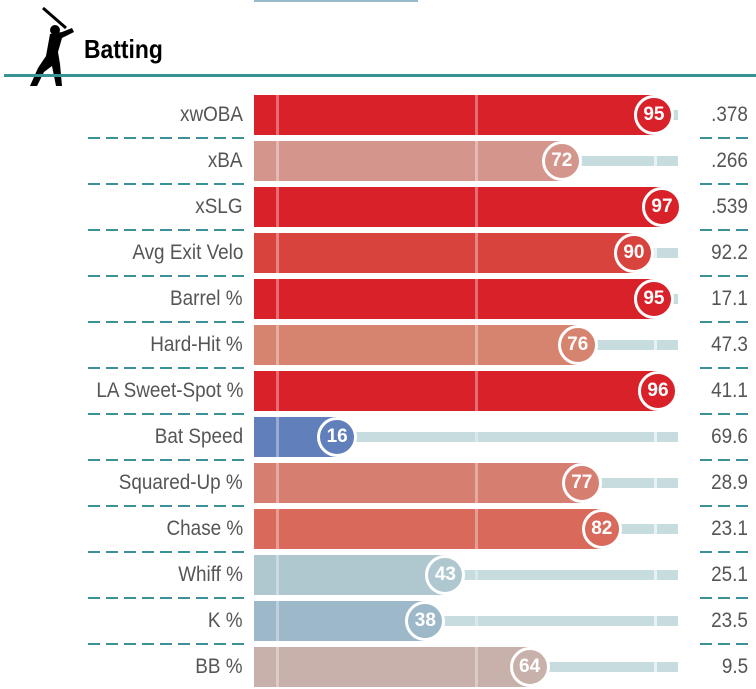  Describe the element at coordinates (729, 390) in the screenshot. I see `metric-value: 41.1` at that location.